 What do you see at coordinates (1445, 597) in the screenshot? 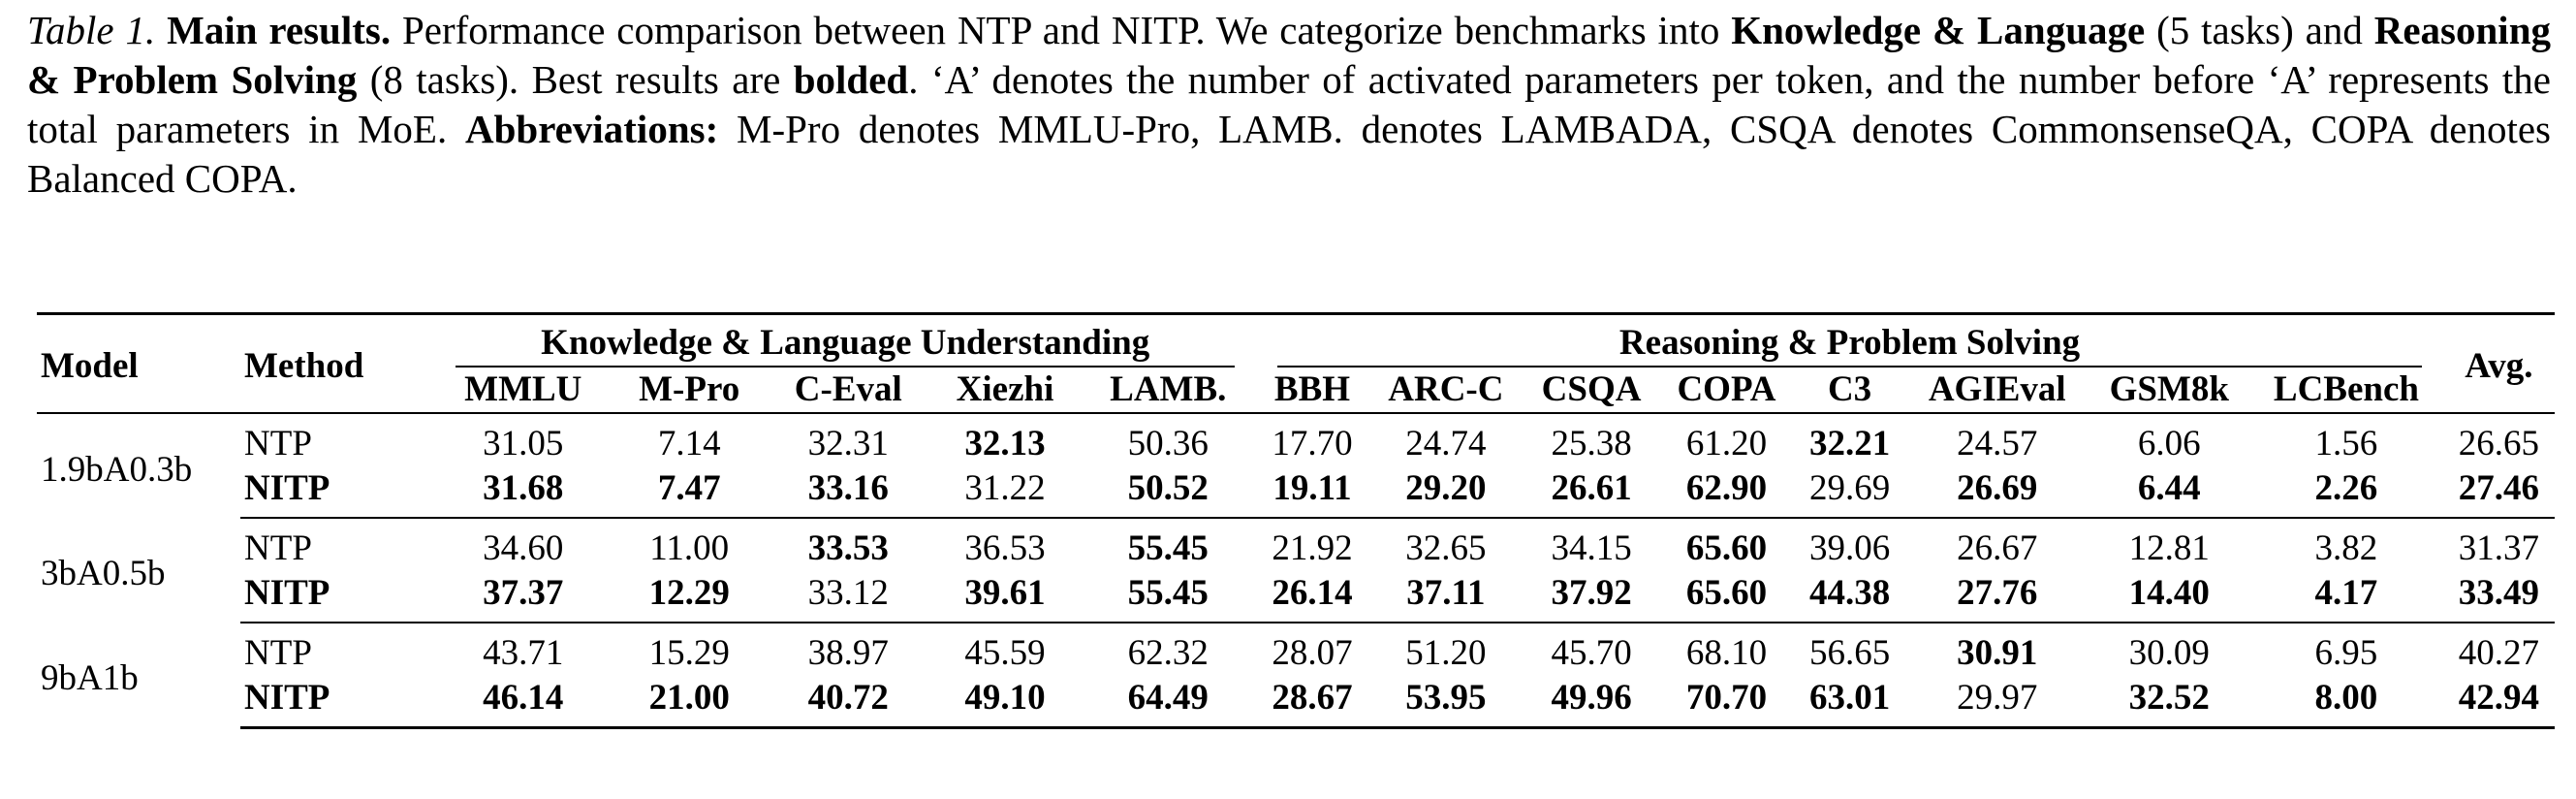
I see `value-cell: 37.11` at bounding box center [1445, 597].